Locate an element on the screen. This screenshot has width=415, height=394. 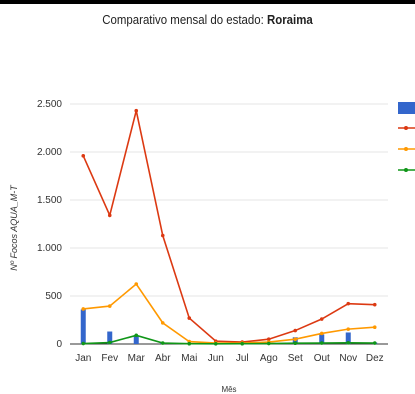
y-tick-label: 1.500 is located at coordinates (49, 200).